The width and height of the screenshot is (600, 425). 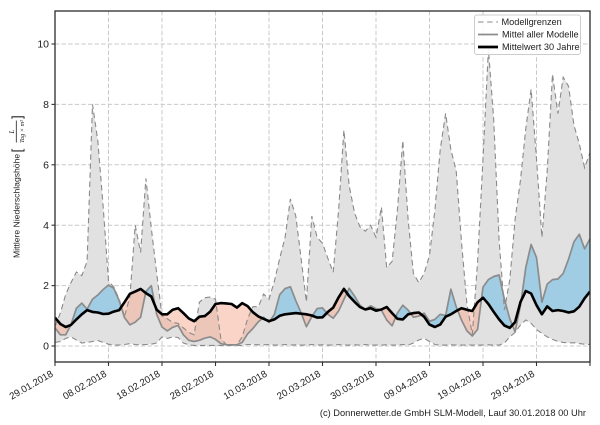 What do you see at coordinates (532, 22) in the screenshot?
I see `svg-text: Modellgrenzen` at bounding box center [532, 22].